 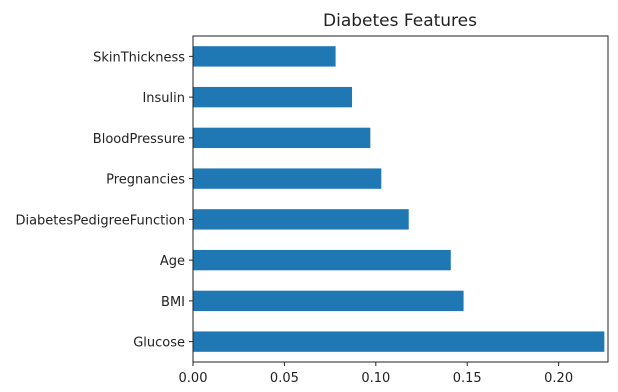 I want to click on y-tick-label: BMI, so click(x=173, y=302).